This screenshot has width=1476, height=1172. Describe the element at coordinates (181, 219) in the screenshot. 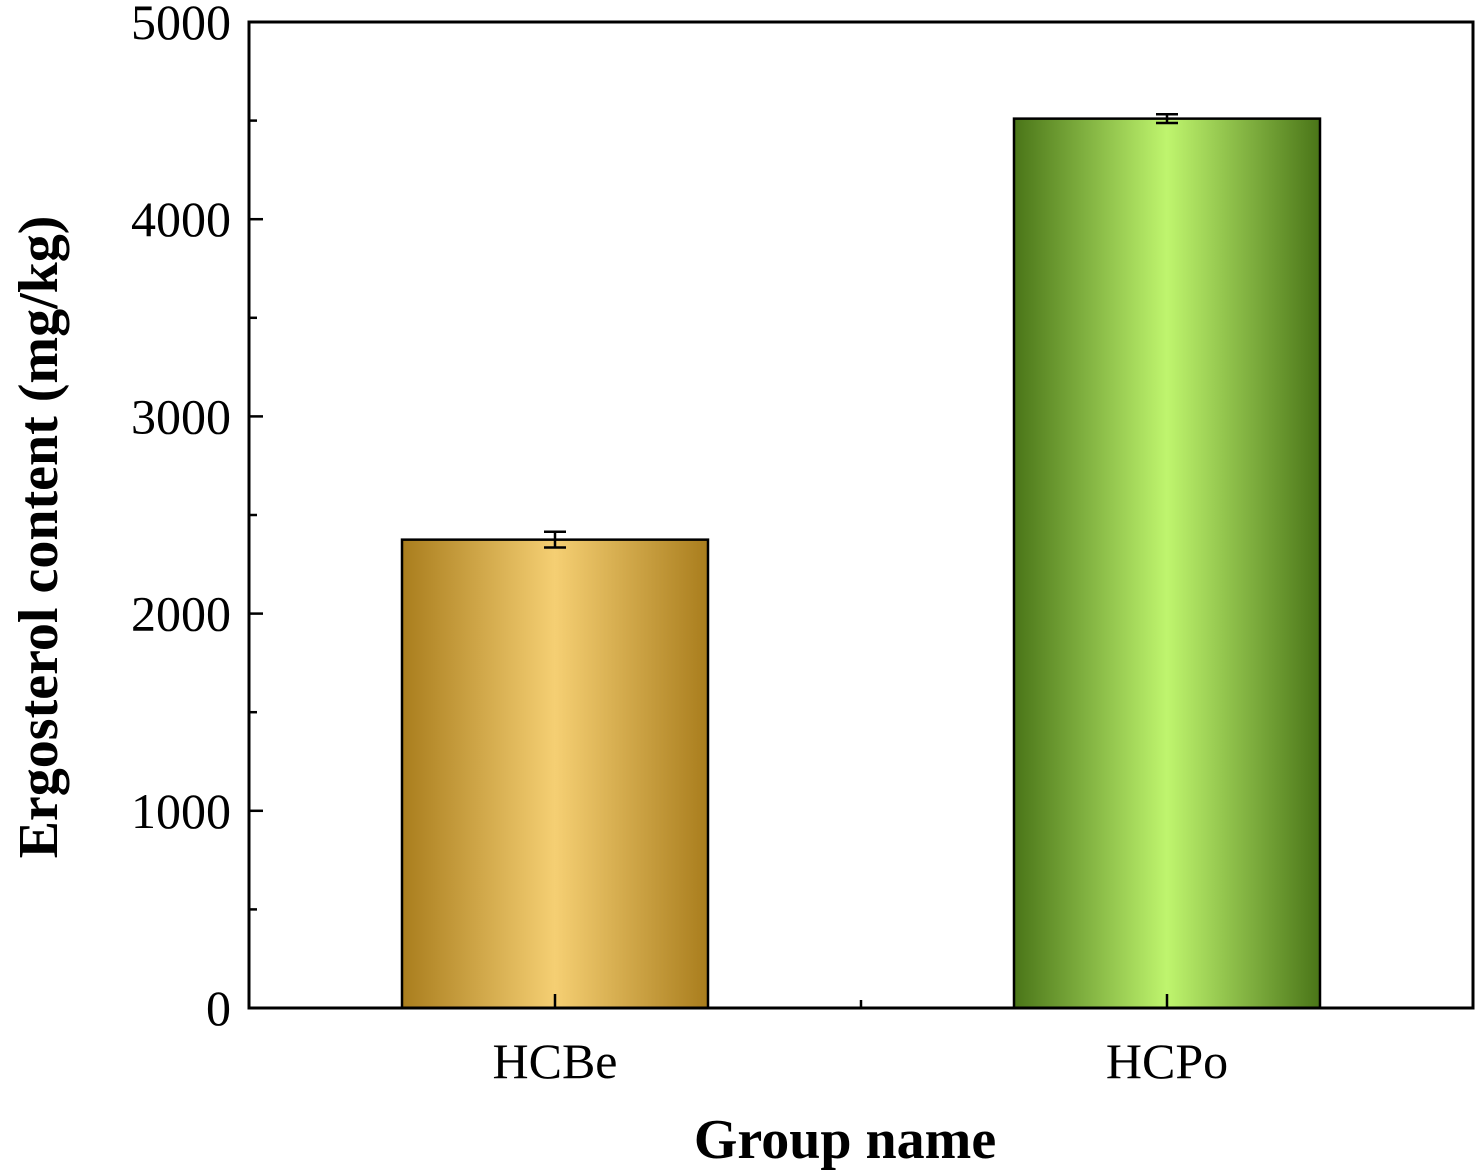

I see `y-tick-label: 4000` at that location.